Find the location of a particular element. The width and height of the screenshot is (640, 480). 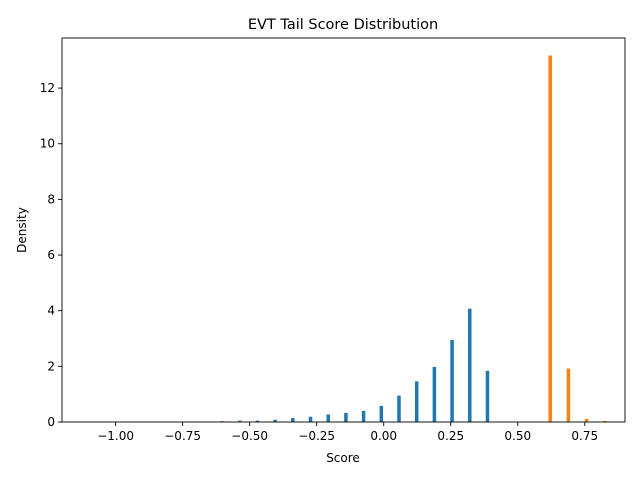

x-tick-label: 0.25 is located at coordinates (450, 436).